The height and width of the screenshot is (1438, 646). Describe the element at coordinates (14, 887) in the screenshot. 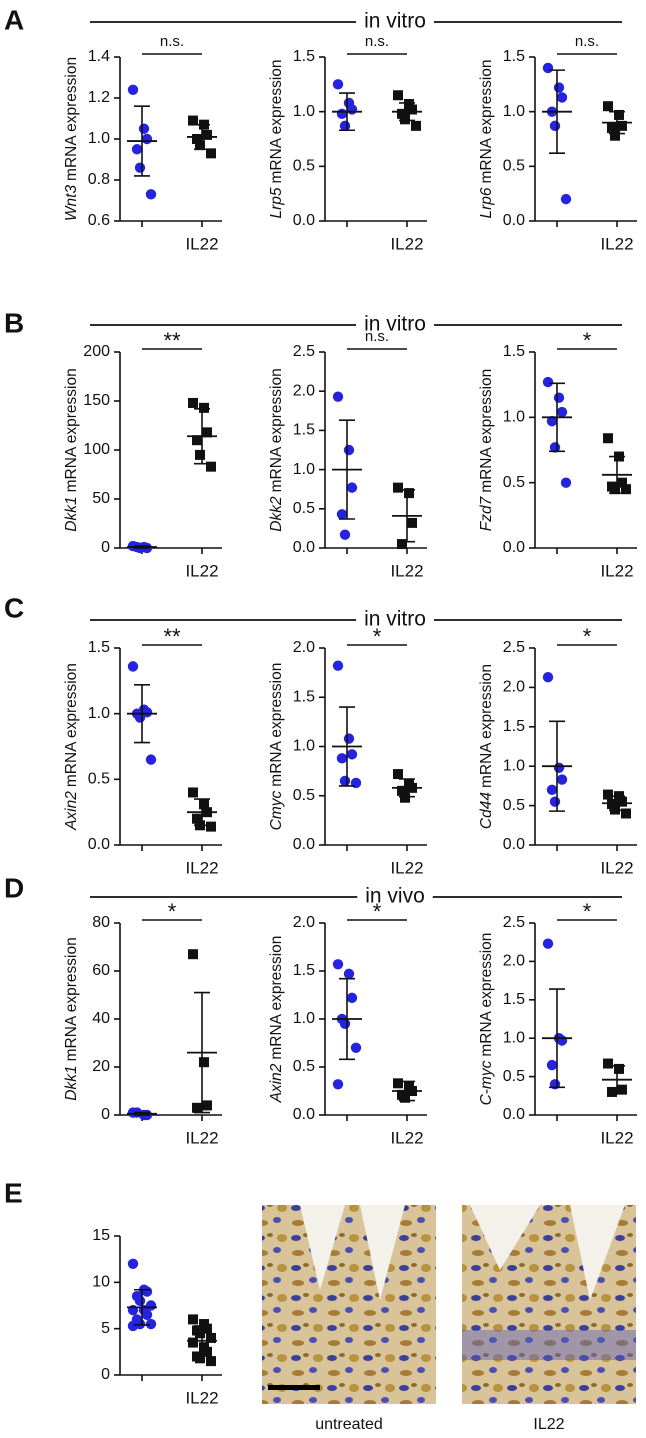

I see `panel-label: D` at that location.